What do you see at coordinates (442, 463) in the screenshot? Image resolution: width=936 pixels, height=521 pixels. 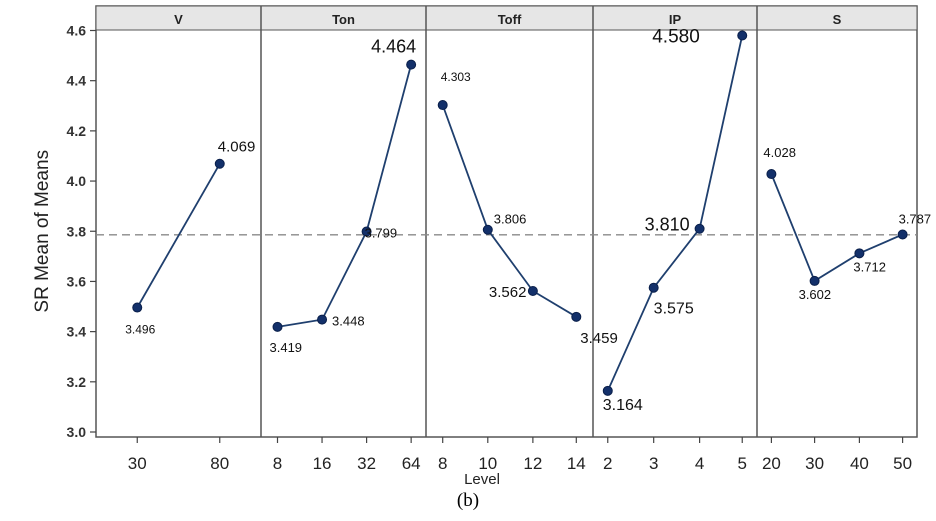 I see `x-tick-label-toff: 8` at bounding box center [442, 463].